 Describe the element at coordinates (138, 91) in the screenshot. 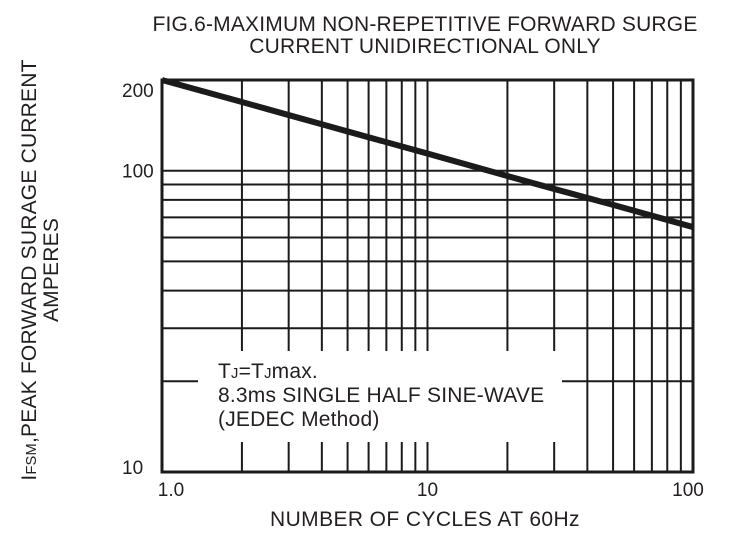

I see `y-tick-label: 200` at that location.